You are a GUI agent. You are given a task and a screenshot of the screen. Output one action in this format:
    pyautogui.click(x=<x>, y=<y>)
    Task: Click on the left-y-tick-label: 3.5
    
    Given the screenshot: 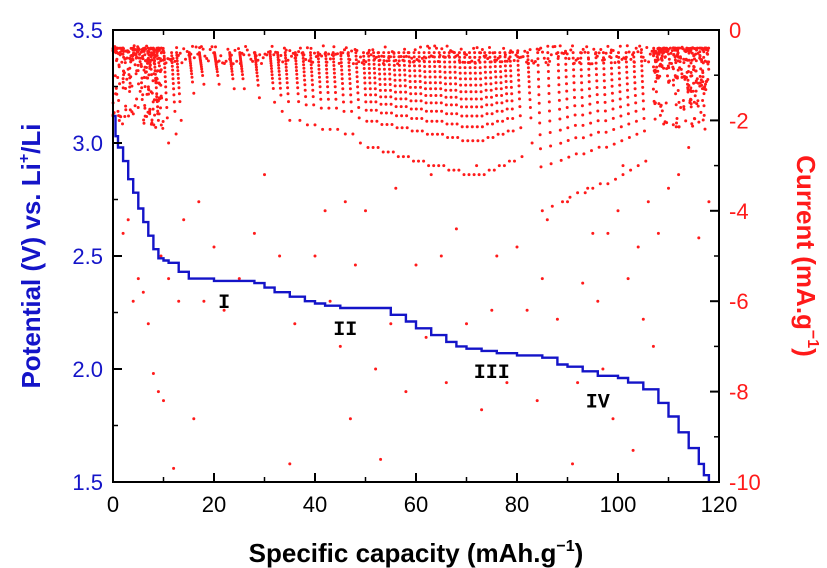 What is the action you would take?
    pyautogui.click(x=87, y=30)
    